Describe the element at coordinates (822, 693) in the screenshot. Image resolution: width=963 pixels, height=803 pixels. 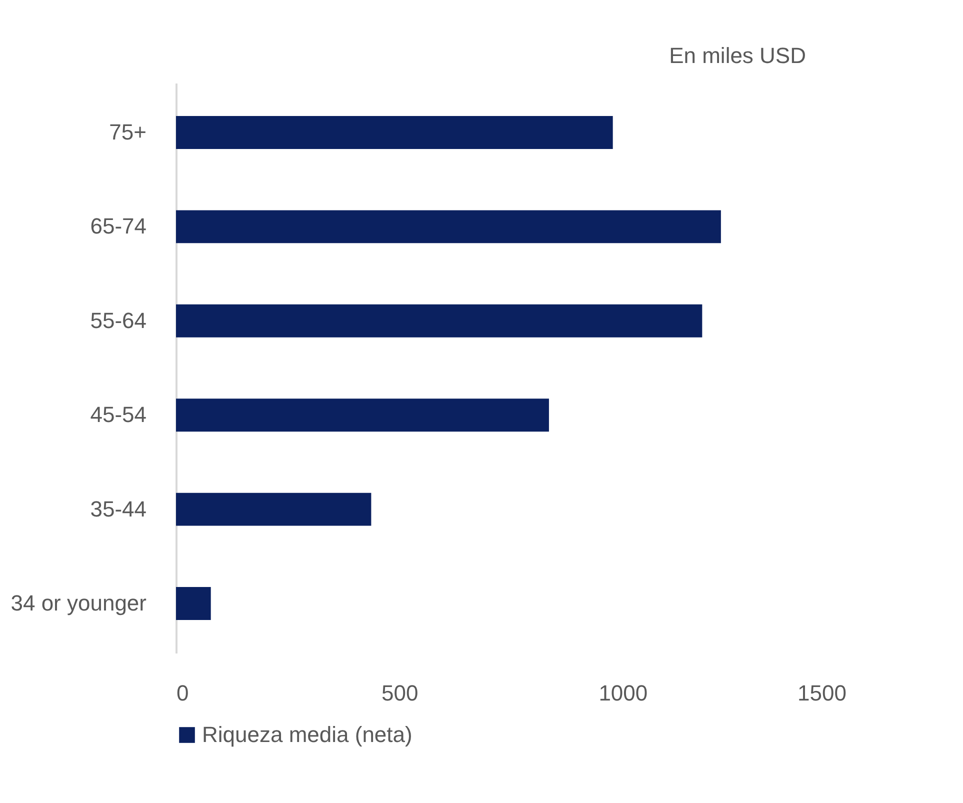
I see `x-tick-label: 1500` at that location.